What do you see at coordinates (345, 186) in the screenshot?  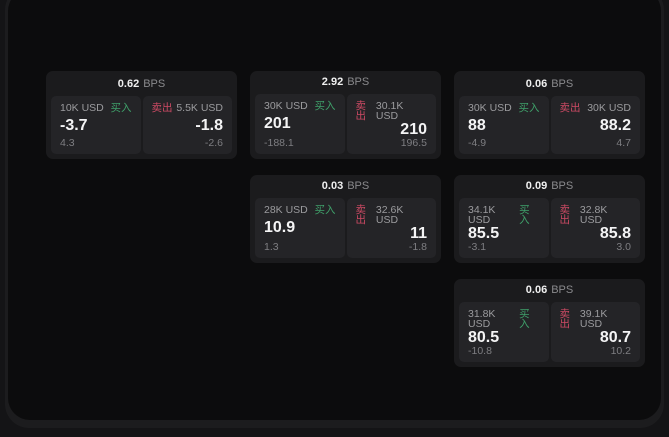 I see `bps-header: 0.03 BPS` at bounding box center [345, 186].